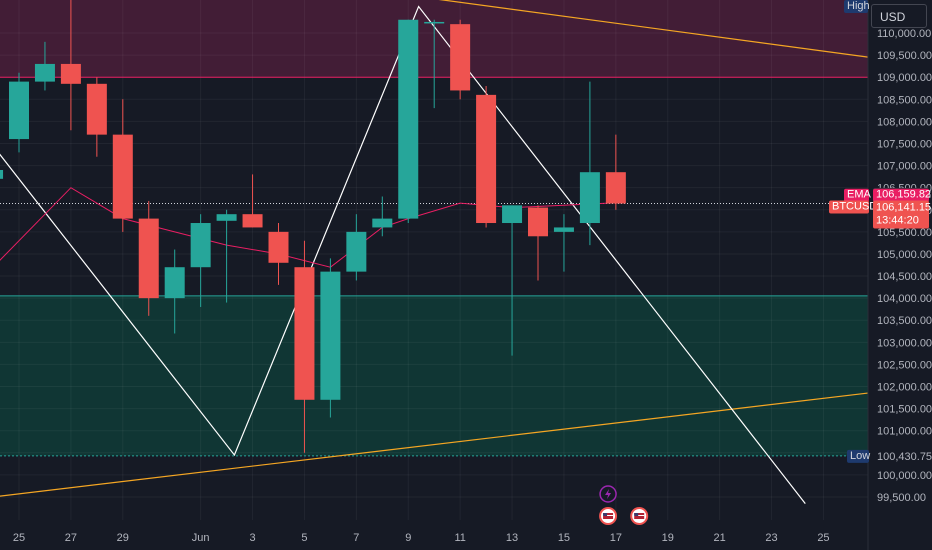  I want to click on x-tick-label: 17, so click(616, 538).